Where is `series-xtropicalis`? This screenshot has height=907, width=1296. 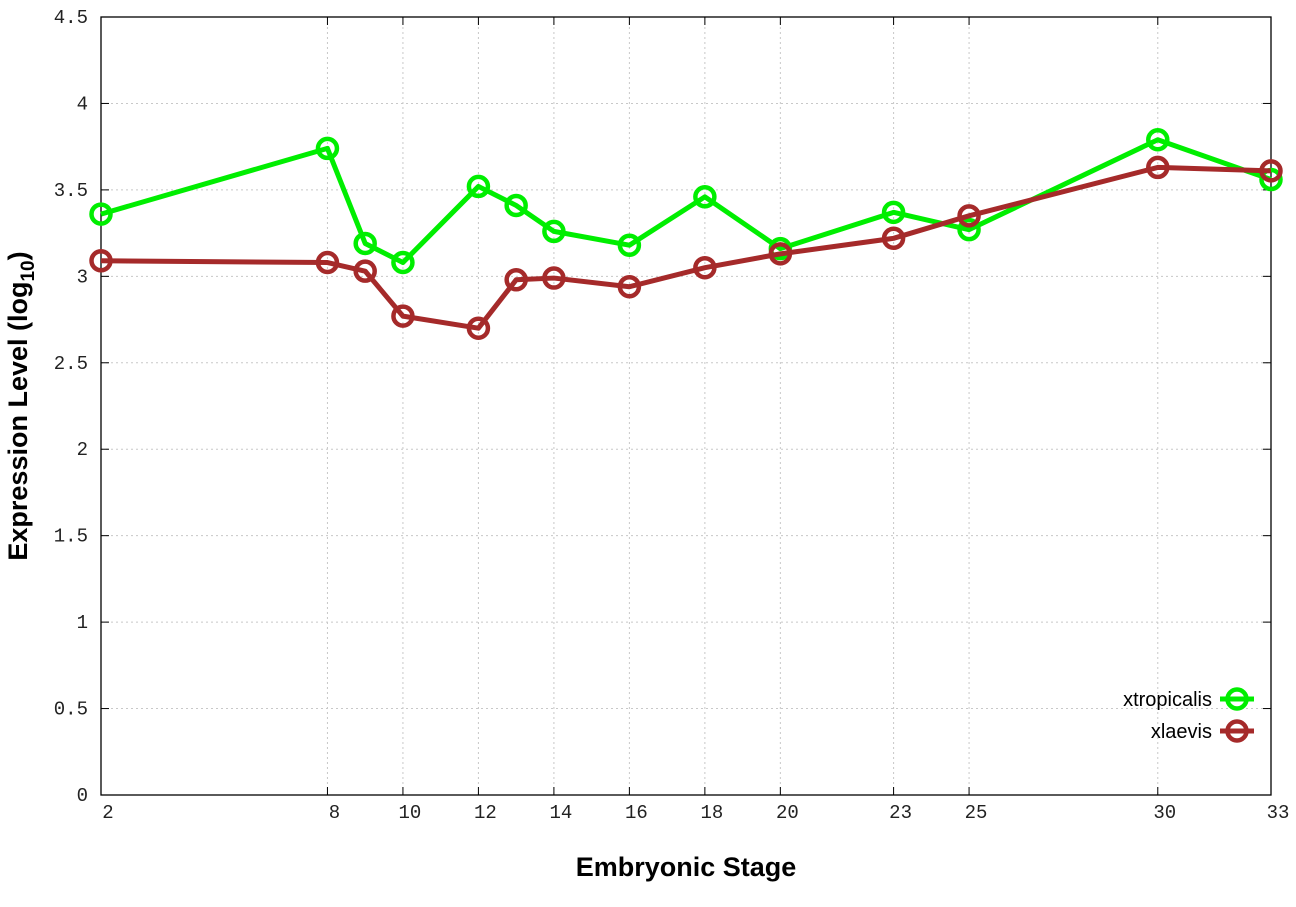
series-xtropicalis is located at coordinates (686, 201).